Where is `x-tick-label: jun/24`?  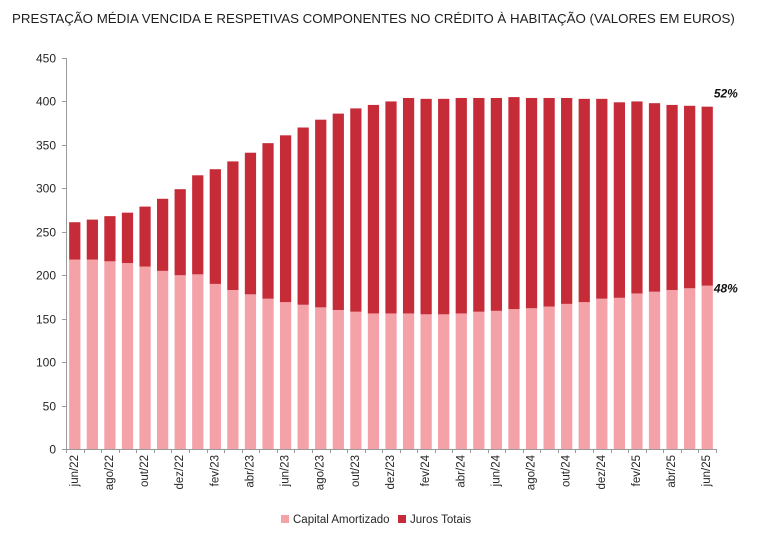 x-tick-label: jun/24 is located at coordinates (496, 470).